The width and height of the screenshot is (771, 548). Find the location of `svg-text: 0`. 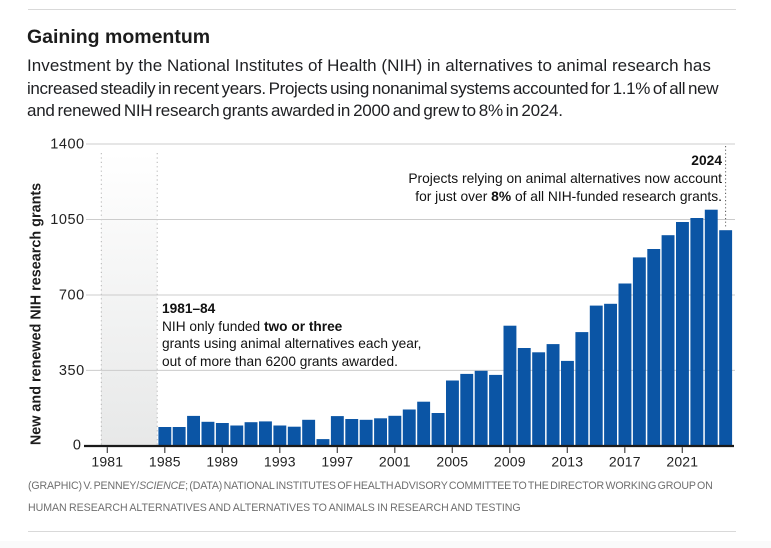

svg-text: 0 is located at coordinates (77, 446).